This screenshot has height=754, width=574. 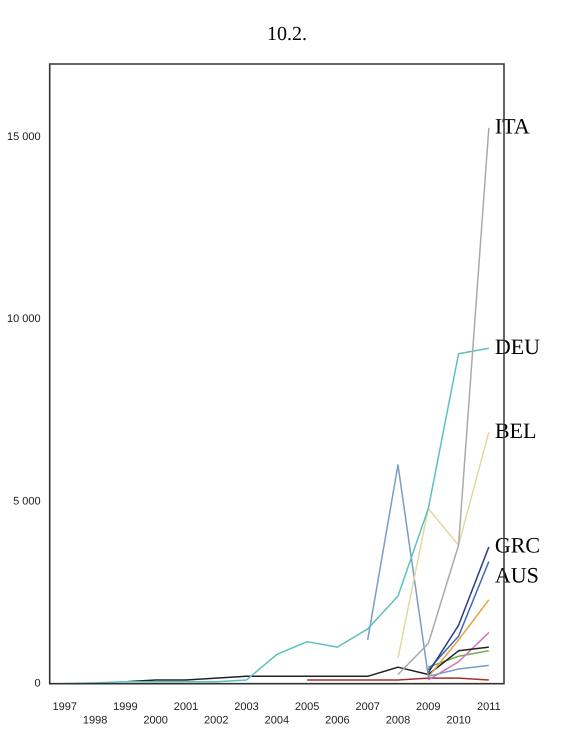 I want to click on x-tick-label: 2005, so click(x=307, y=707).